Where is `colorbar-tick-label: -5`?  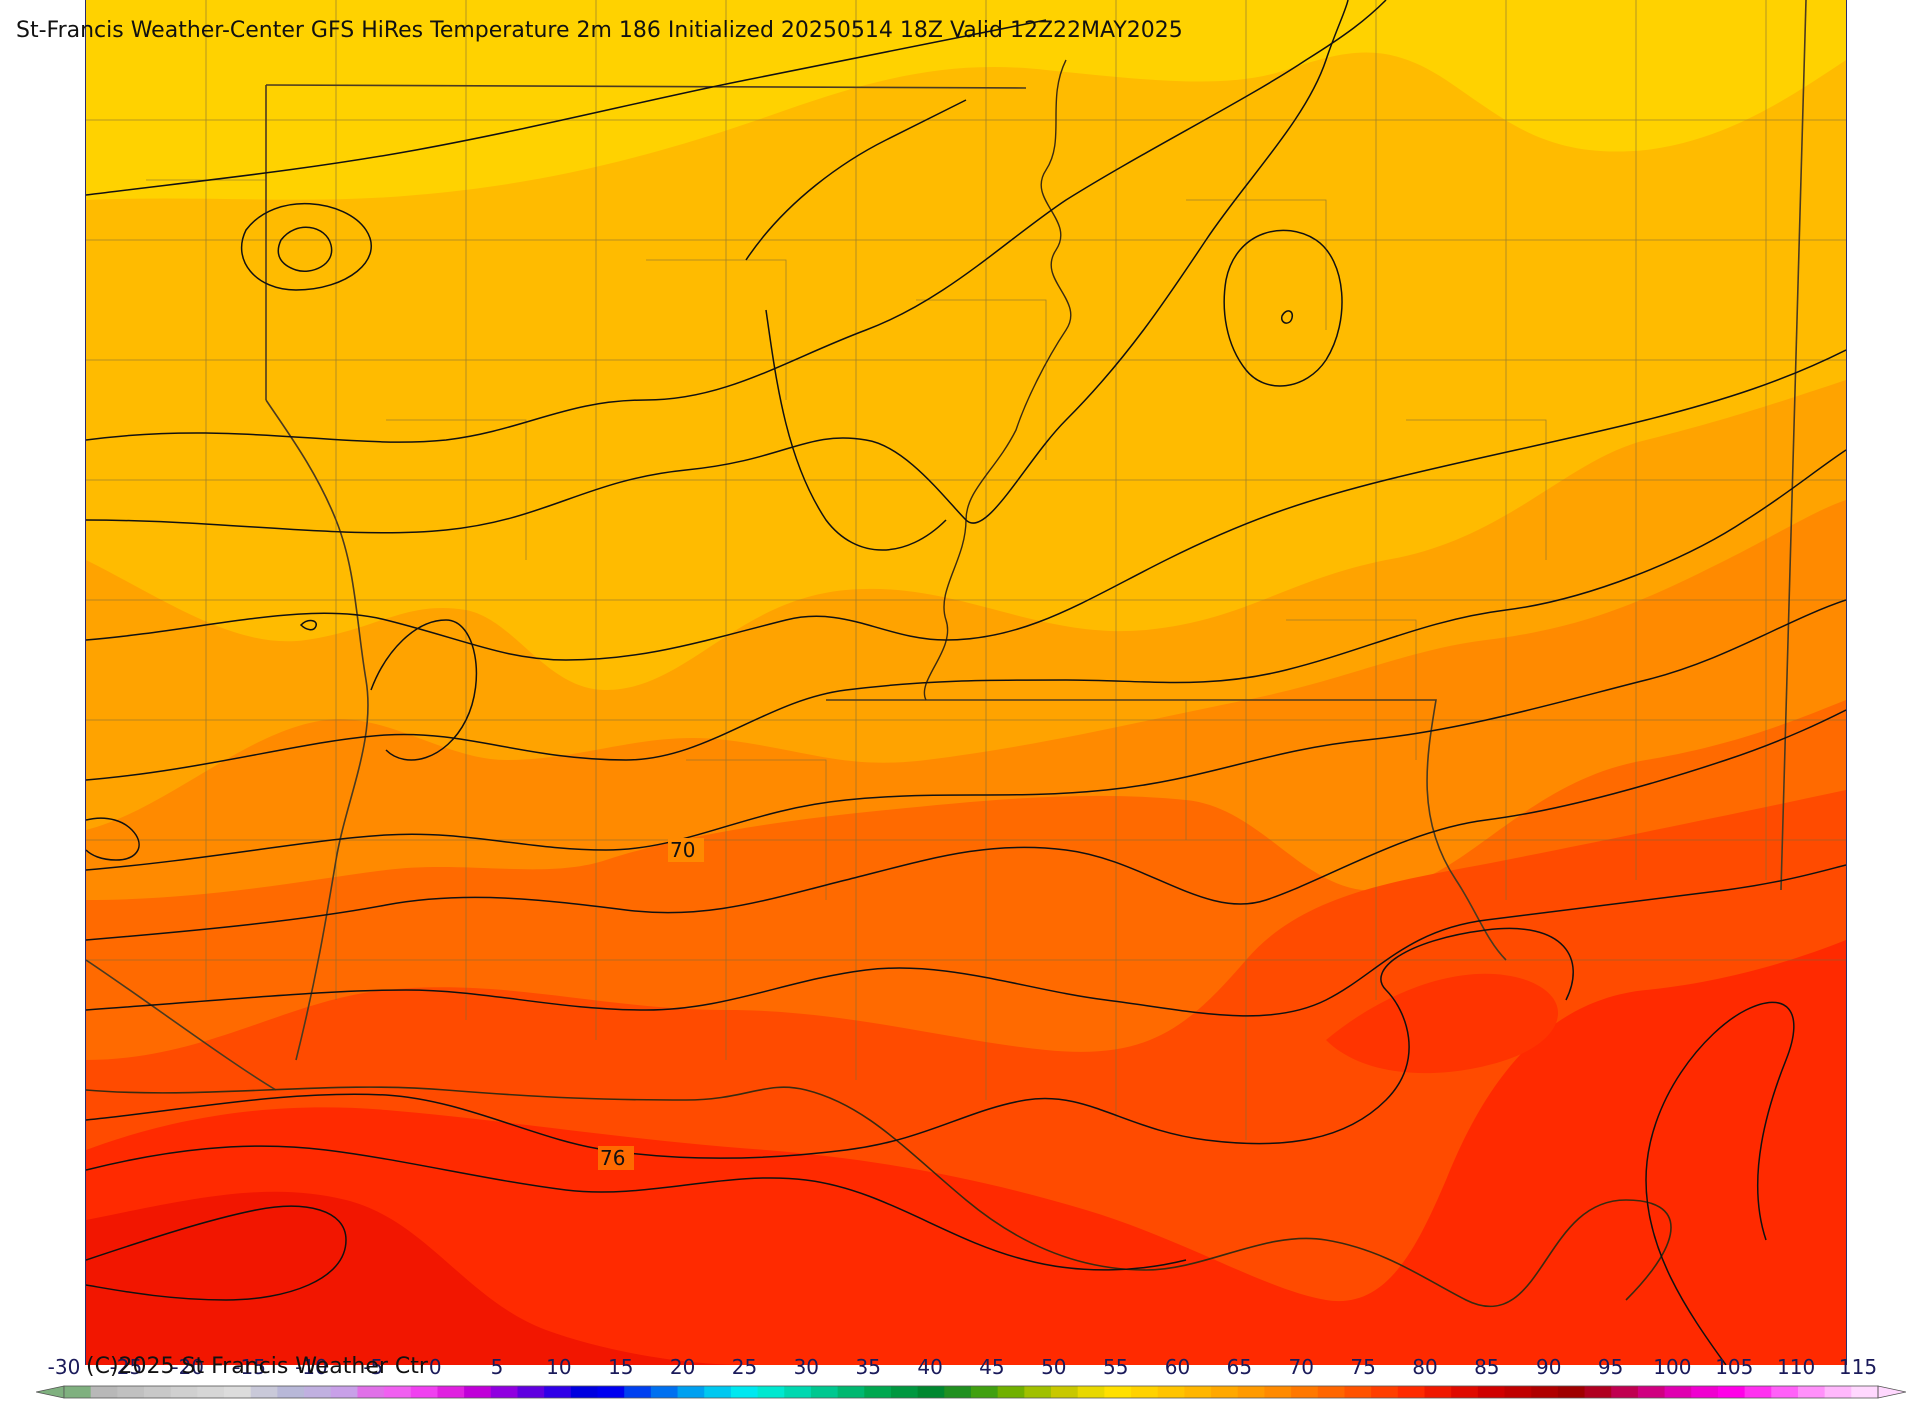 colorbar-tick-label: -5 is located at coordinates (373, 1367).